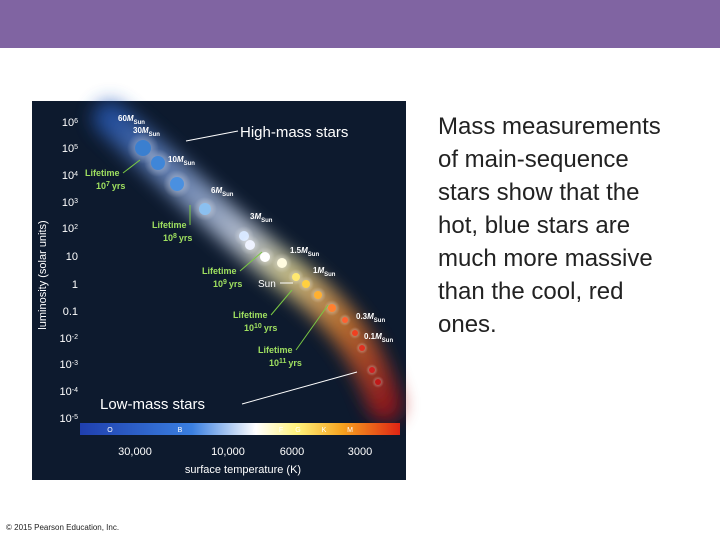 This screenshot has height=540, width=720. I want to click on mass-label: 60MSun, so click(131, 120).